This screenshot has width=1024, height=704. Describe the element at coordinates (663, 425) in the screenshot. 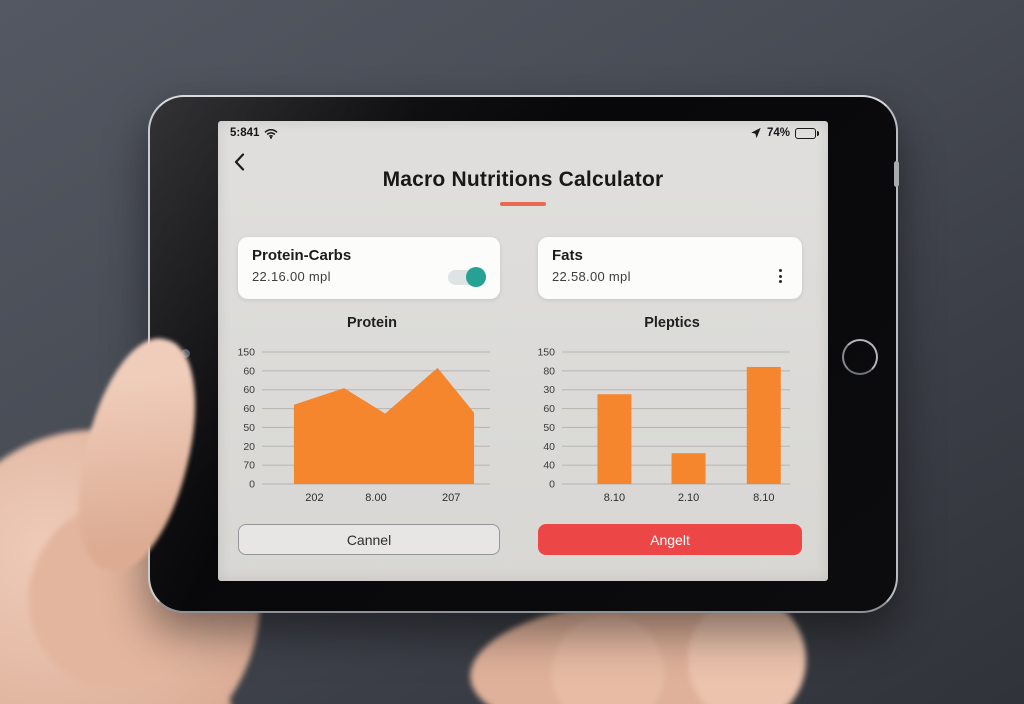

I see `pleptics-bar-chart: 150 80 30 60 50 40 40 0 8.10 2.10 8.10` at that location.